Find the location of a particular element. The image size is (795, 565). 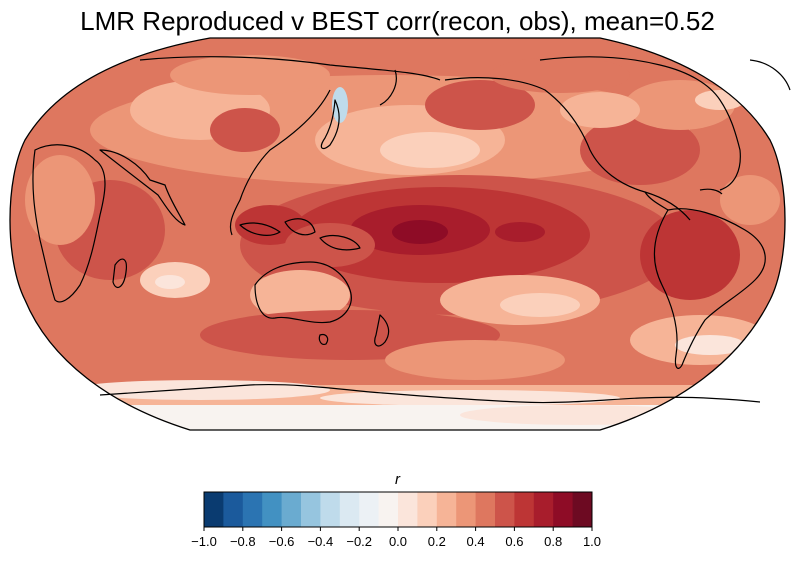

colorbar: −1.0 −0.8 −0.6 −0.4 −0.2 0.0 0.2 0.4 0.6 0.8 1.0 is located at coordinates (396, 520).